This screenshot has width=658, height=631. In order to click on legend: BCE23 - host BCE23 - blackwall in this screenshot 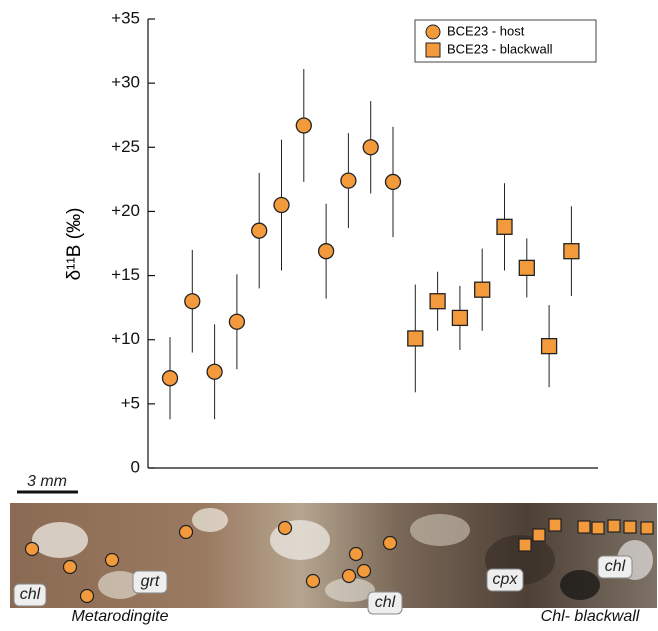, I will do `click(505, 41)`.